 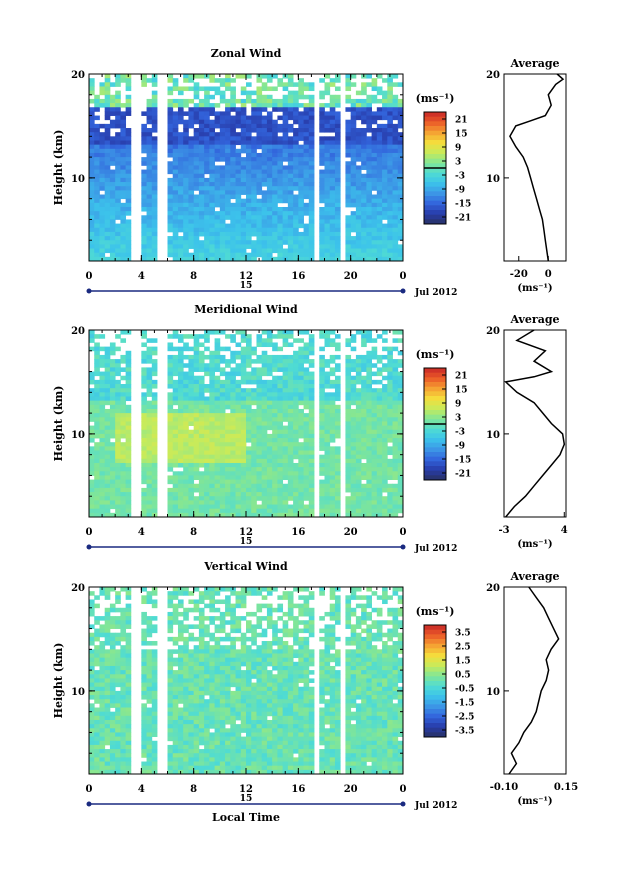 I want to click on profile-x-tick-label: 0.15, so click(x=566, y=787).